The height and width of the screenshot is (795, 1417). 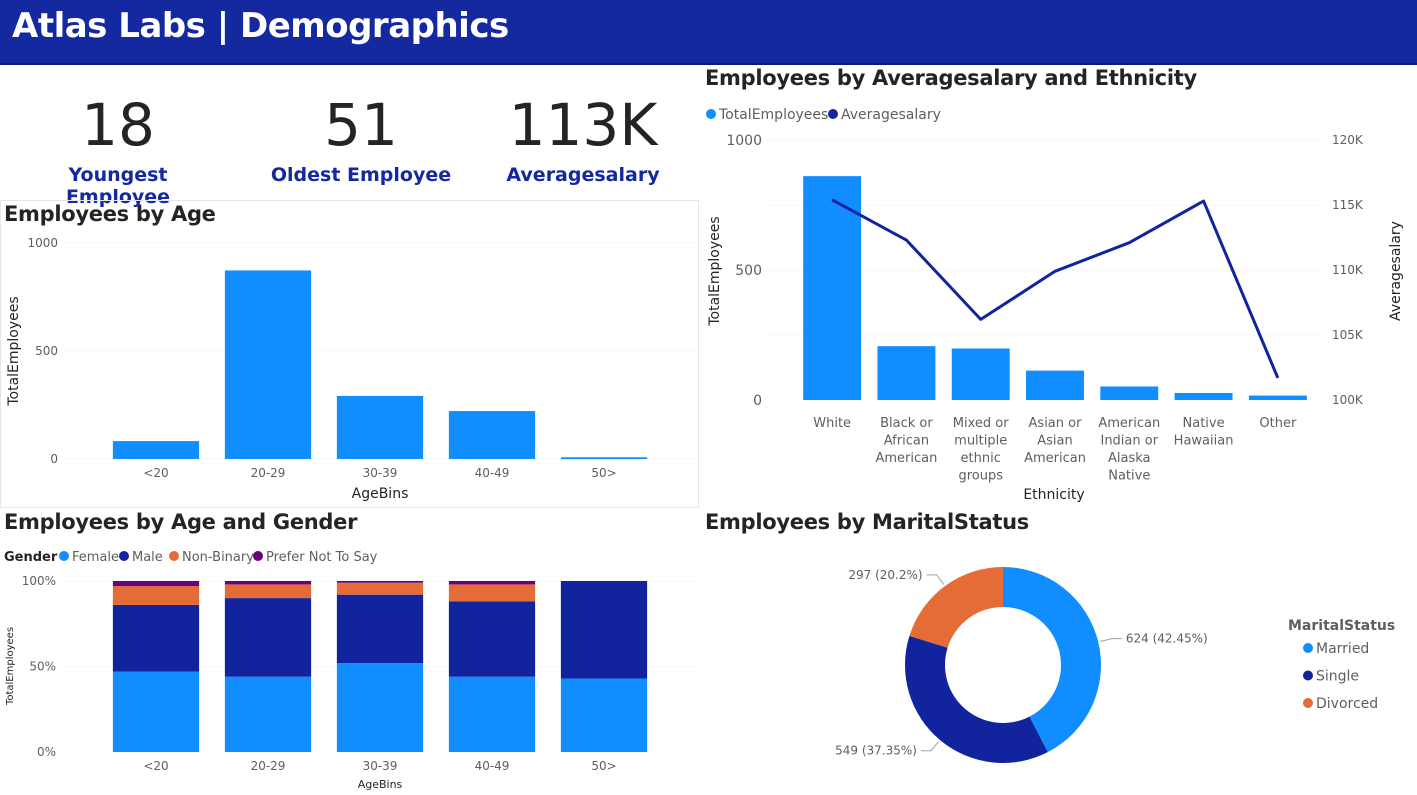 I want to click on legend-label: TotalEmployees, so click(x=773, y=115).